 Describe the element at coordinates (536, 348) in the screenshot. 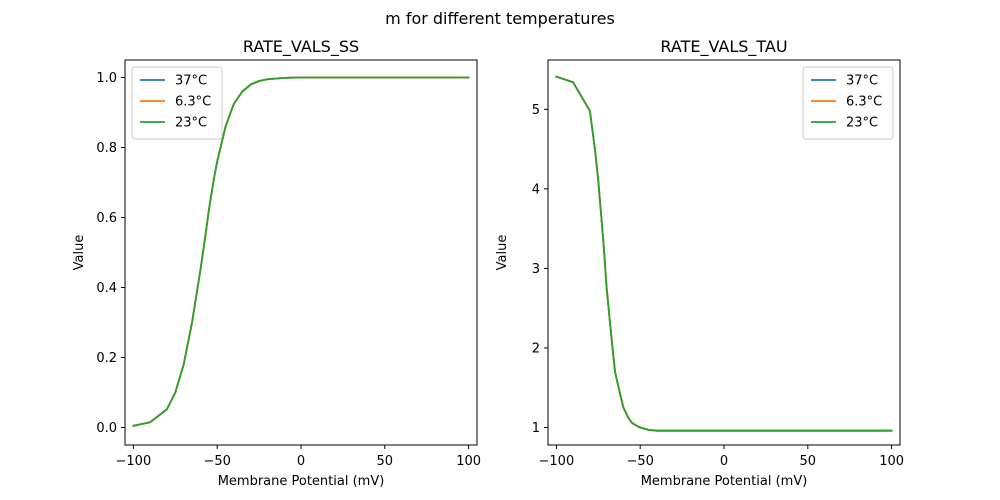

I see `y-tick-label: 2` at that location.